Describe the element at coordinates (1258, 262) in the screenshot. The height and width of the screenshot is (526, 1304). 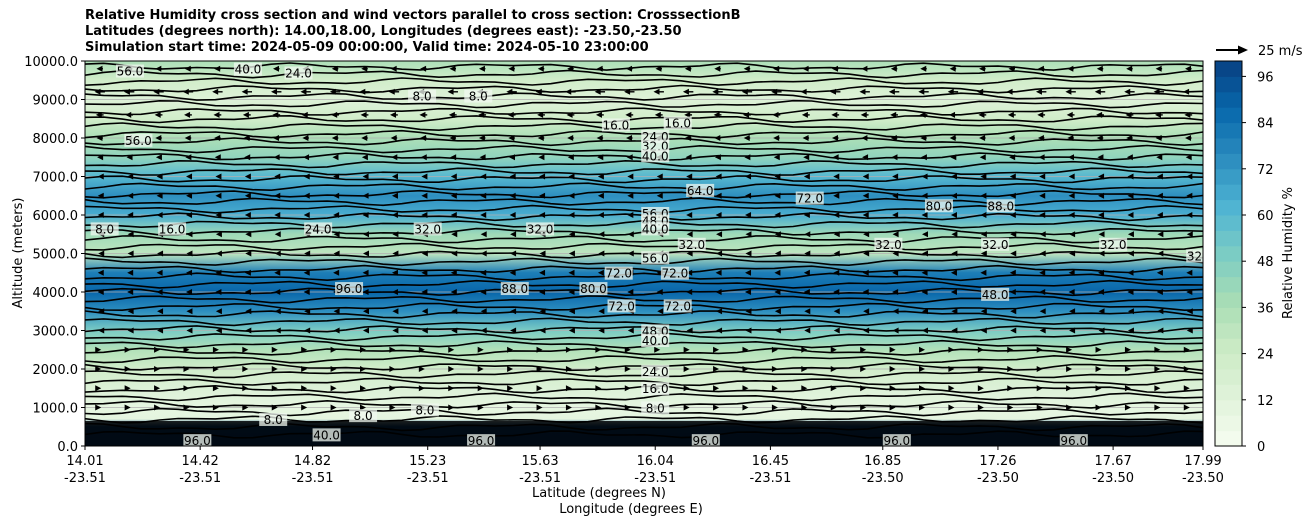
I see `colorbar-ticks: 0 12 24 36 48 60 72 84 96` at that location.